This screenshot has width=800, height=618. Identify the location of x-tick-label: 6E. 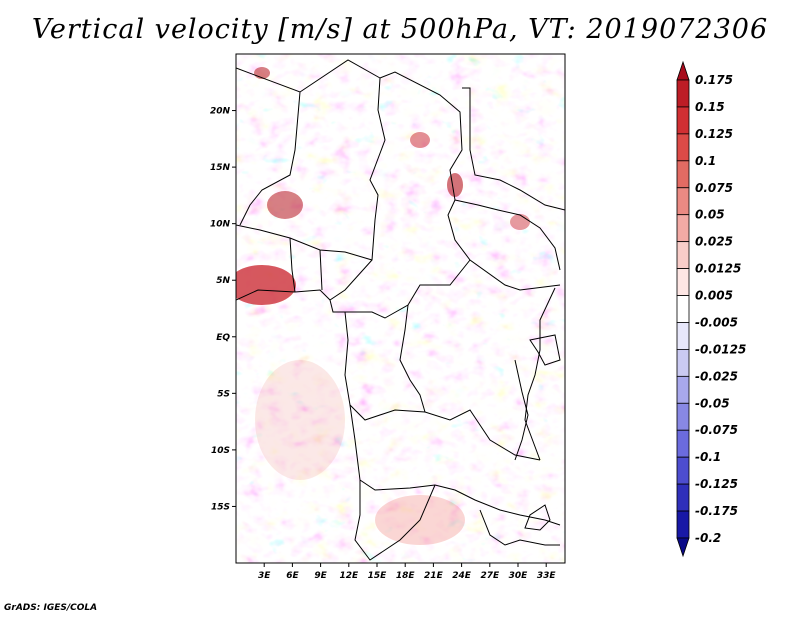
(292, 576).